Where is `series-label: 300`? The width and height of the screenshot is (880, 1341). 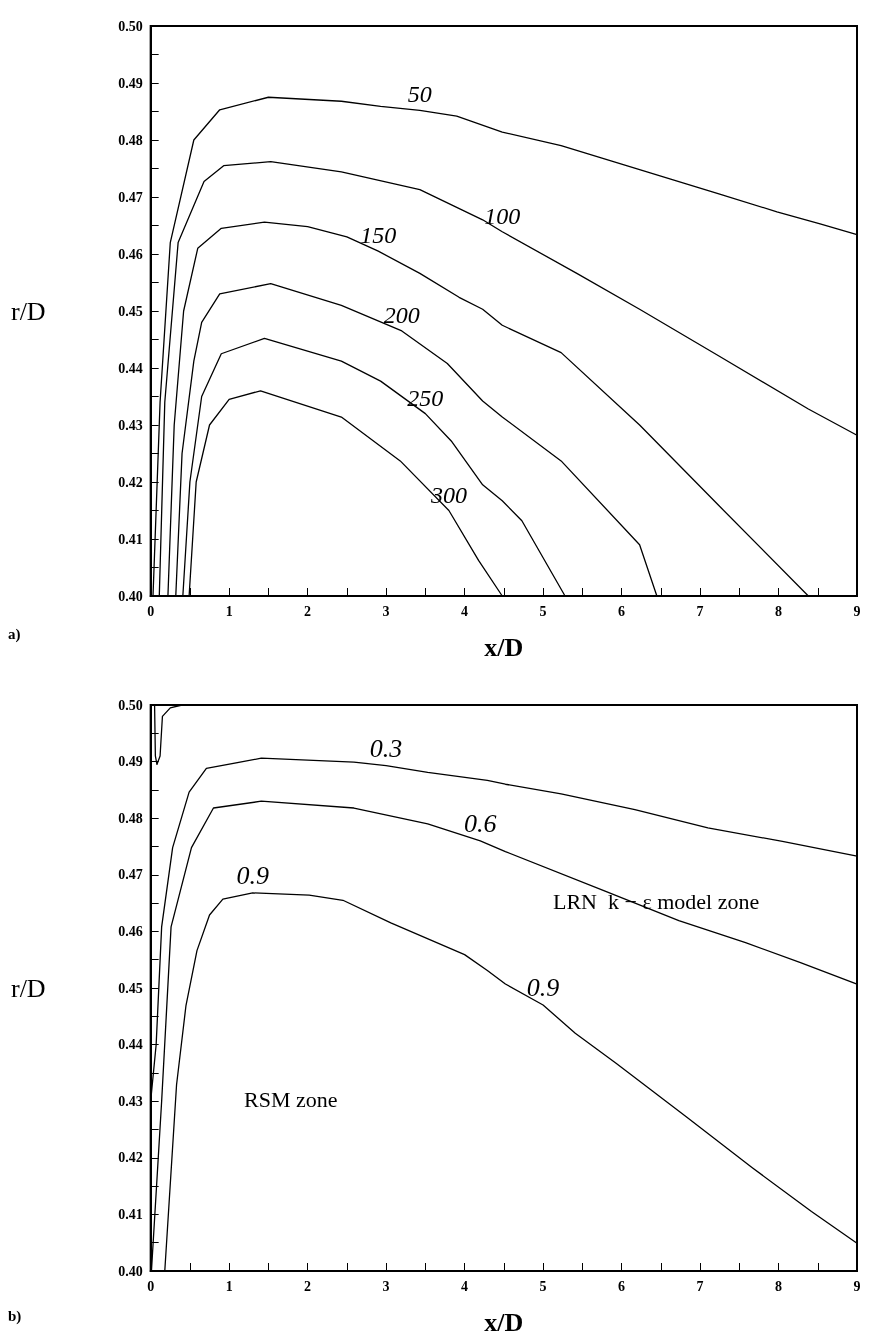 series-label: 300 is located at coordinates (448, 494).